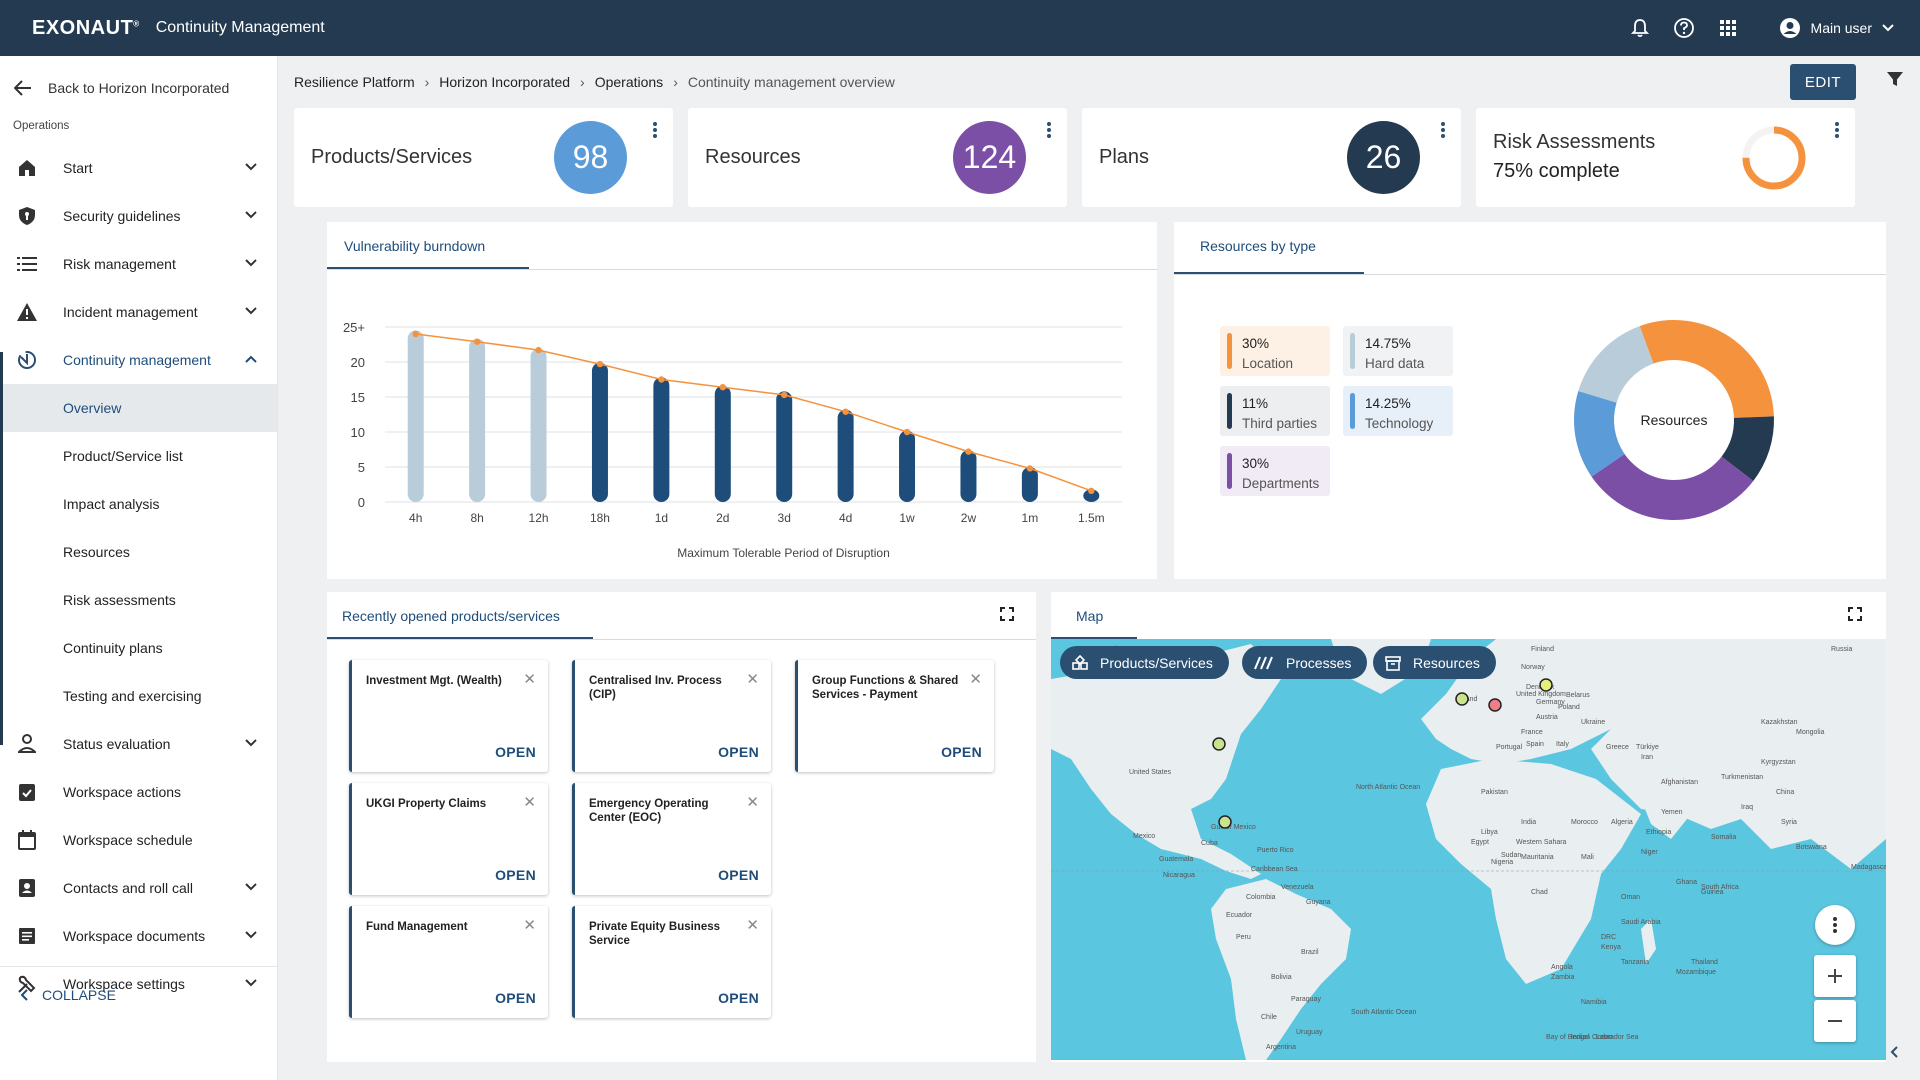  I want to click on kpi-products-services: Products/Services 98, so click(483, 157).